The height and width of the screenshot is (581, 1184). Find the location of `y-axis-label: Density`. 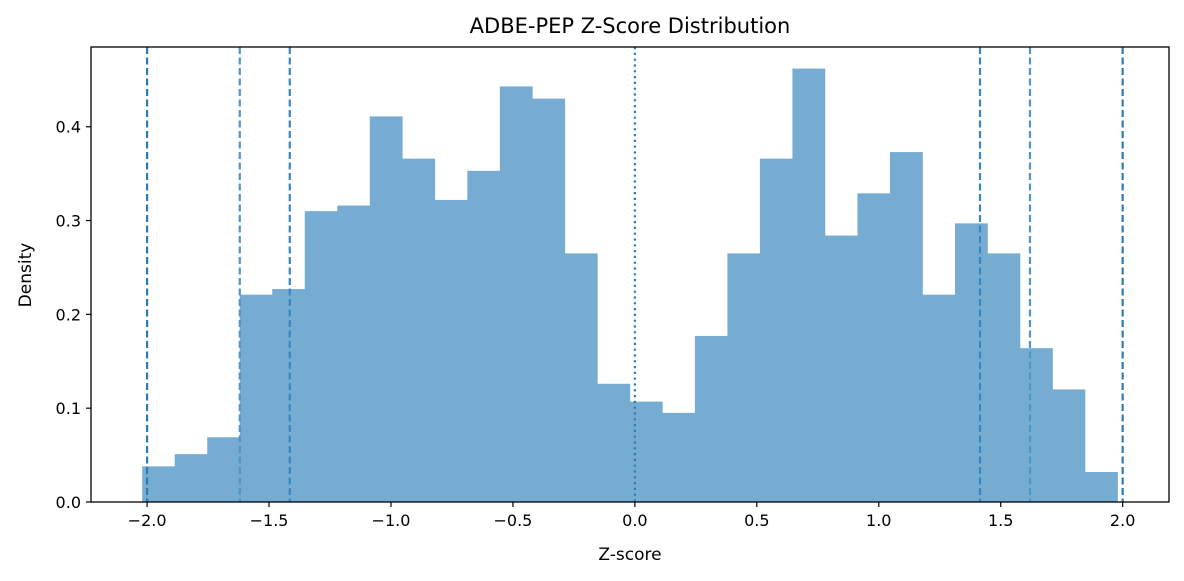

y-axis-label: Density is located at coordinates (26, 275).